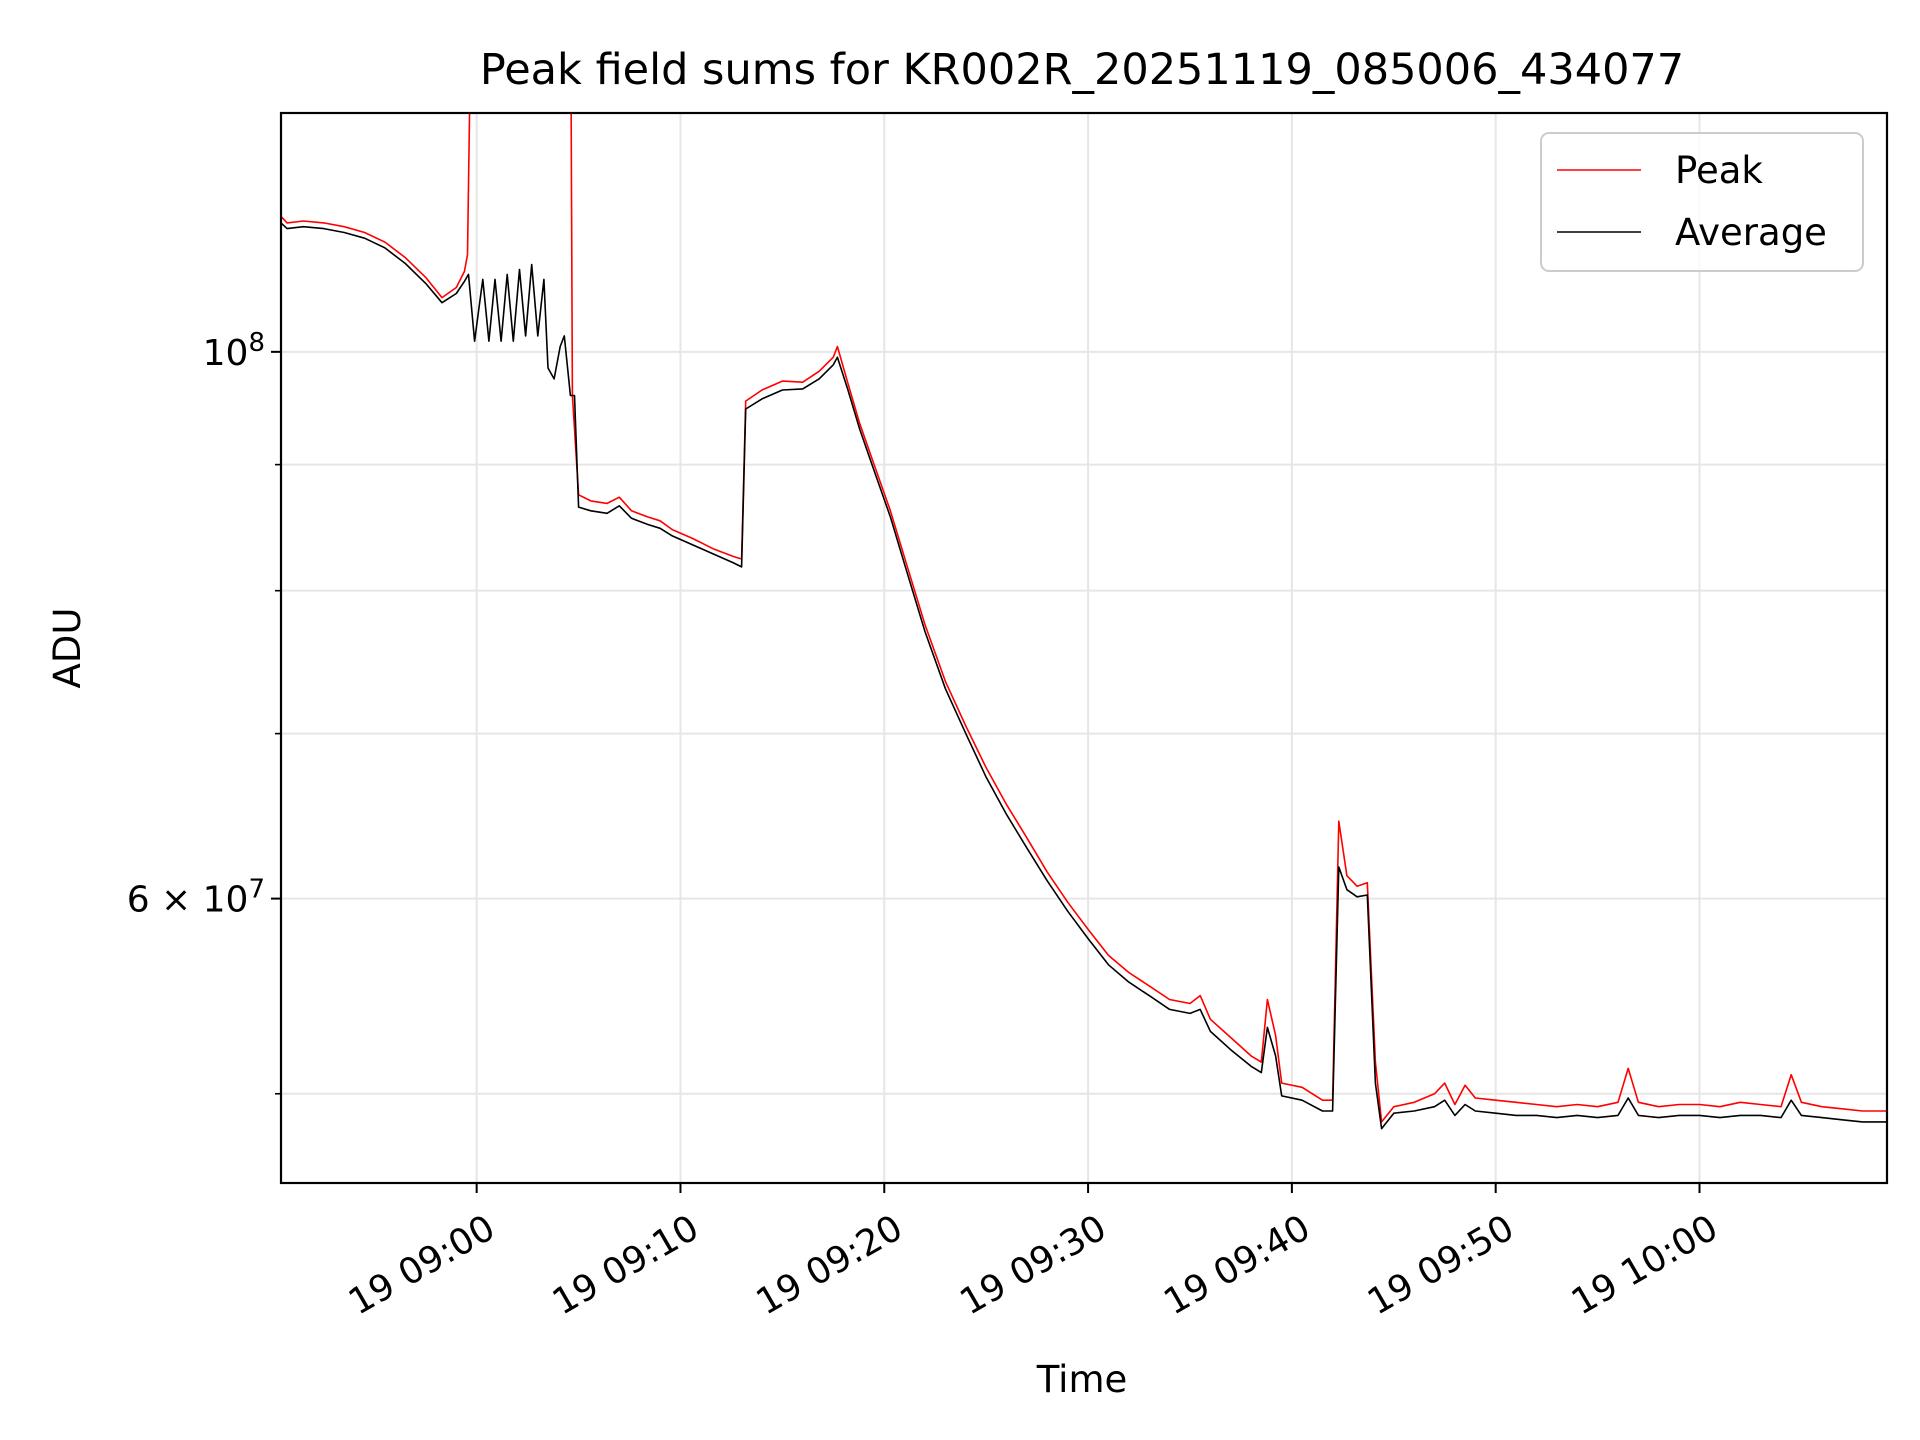  What do you see at coordinates (226, 353) in the screenshot?
I see `y-tick-mantissa: 10` at bounding box center [226, 353].